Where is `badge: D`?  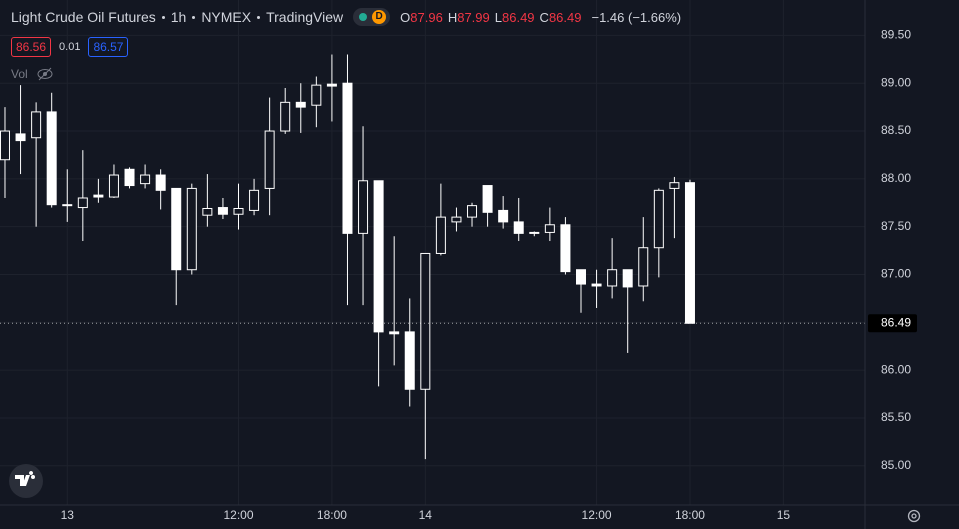 badge: D is located at coordinates (379, 17).